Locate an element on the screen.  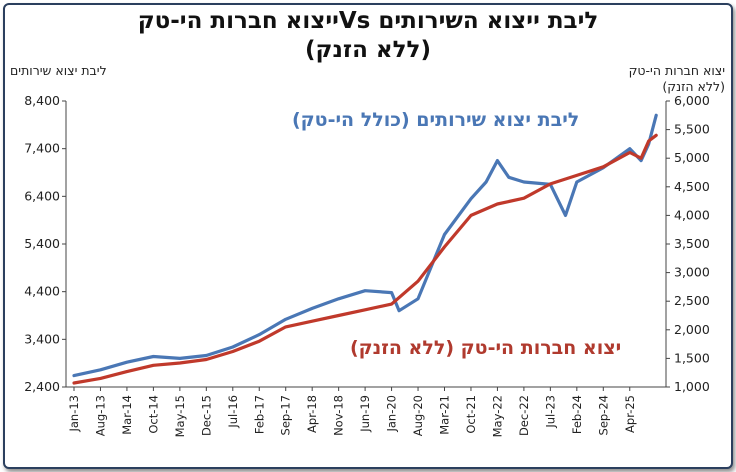
x-tick-label: Jun-19 is located at coordinates (365, 414).